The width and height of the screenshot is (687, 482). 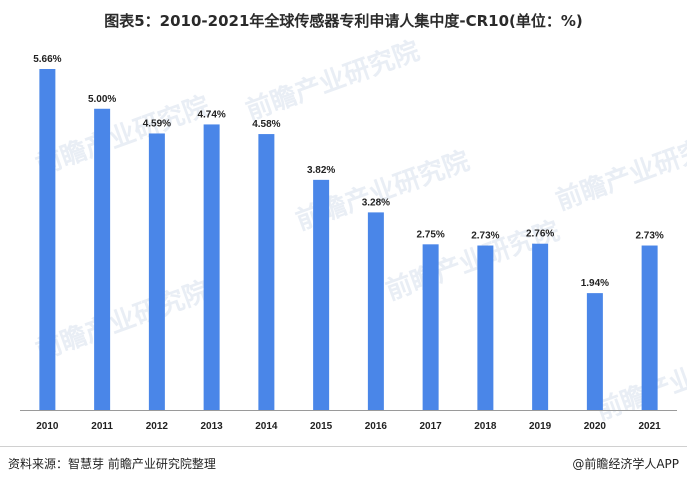 What do you see at coordinates (47, 239) in the screenshot?
I see `bar-2010` at bounding box center [47, 239].